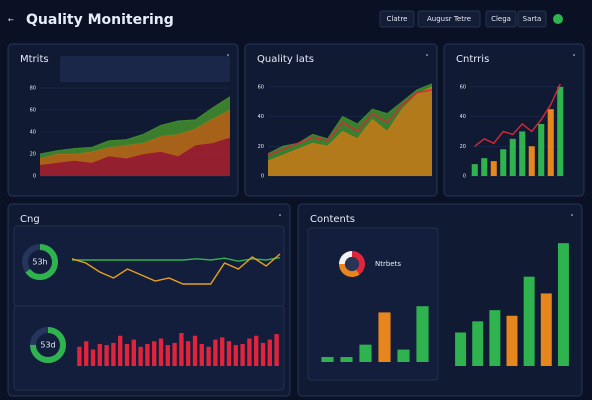  I want to click on area-edge, so click(135, 125).